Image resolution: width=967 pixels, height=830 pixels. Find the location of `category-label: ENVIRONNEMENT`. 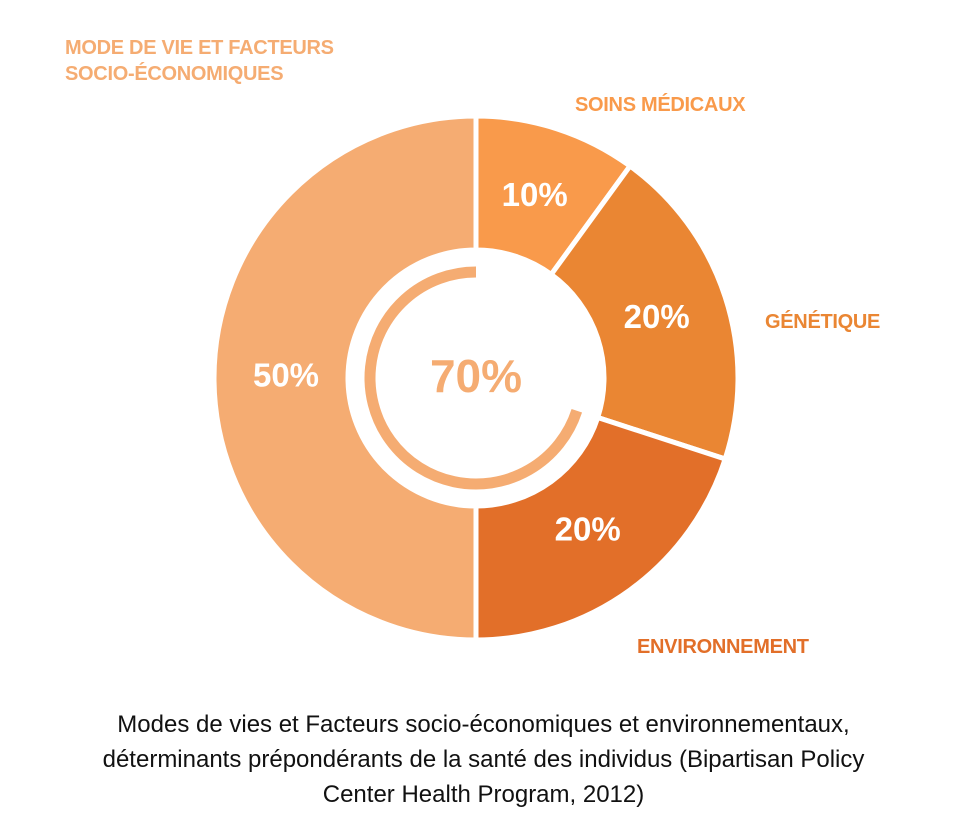

category-label: ENVIRONNEMENT is located at coordinates (723, 647).